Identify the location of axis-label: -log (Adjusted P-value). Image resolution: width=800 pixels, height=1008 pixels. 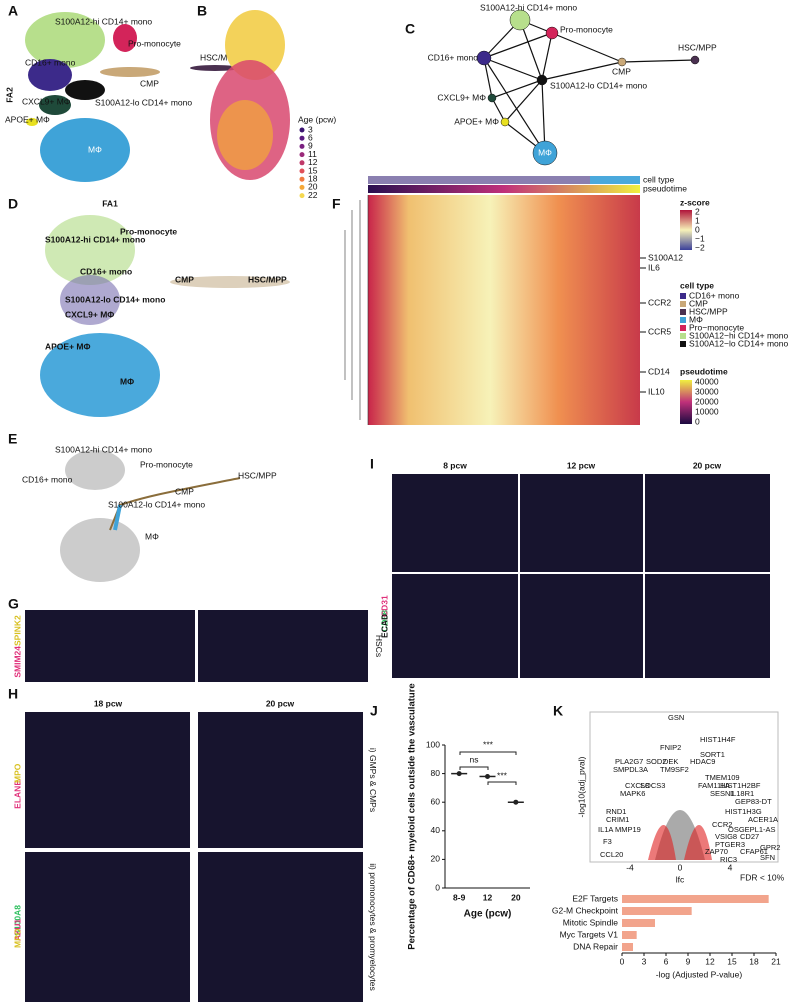
(699, 974).